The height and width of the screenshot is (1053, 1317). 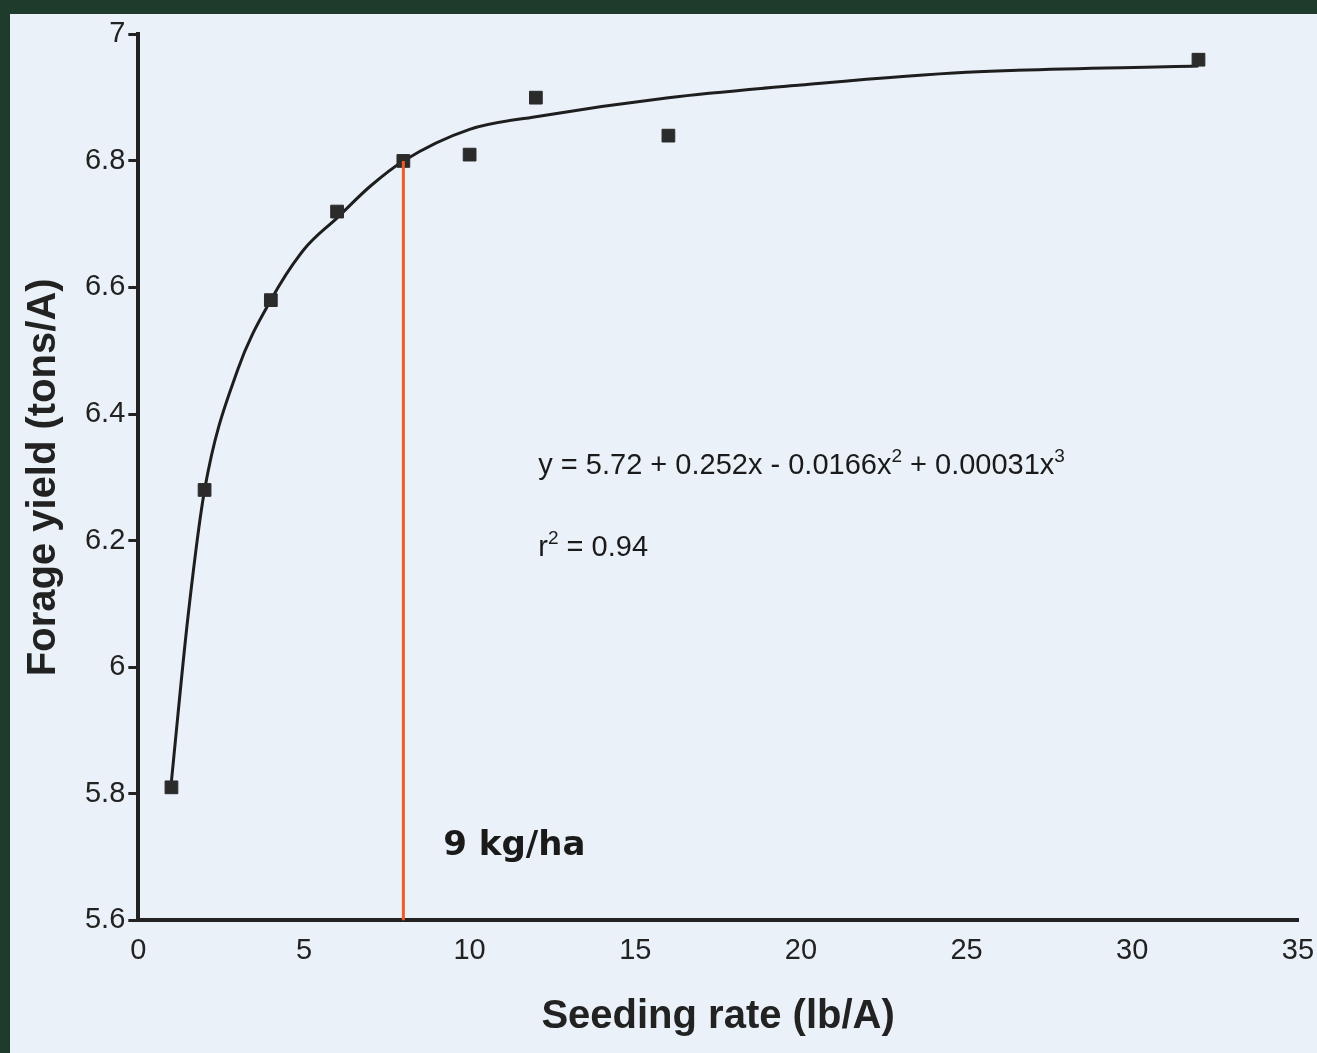 What do you see at coordinates (718, 1014) in the screenshot?
I see `x-axis-title: Seeding rate (lb/A)` at bounding box center [718, 1014].